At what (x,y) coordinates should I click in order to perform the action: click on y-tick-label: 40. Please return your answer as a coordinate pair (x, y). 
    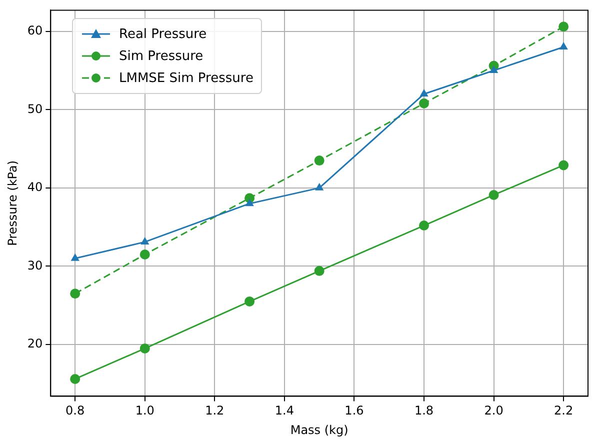
    Looking at the image, I should click on (35, 187).